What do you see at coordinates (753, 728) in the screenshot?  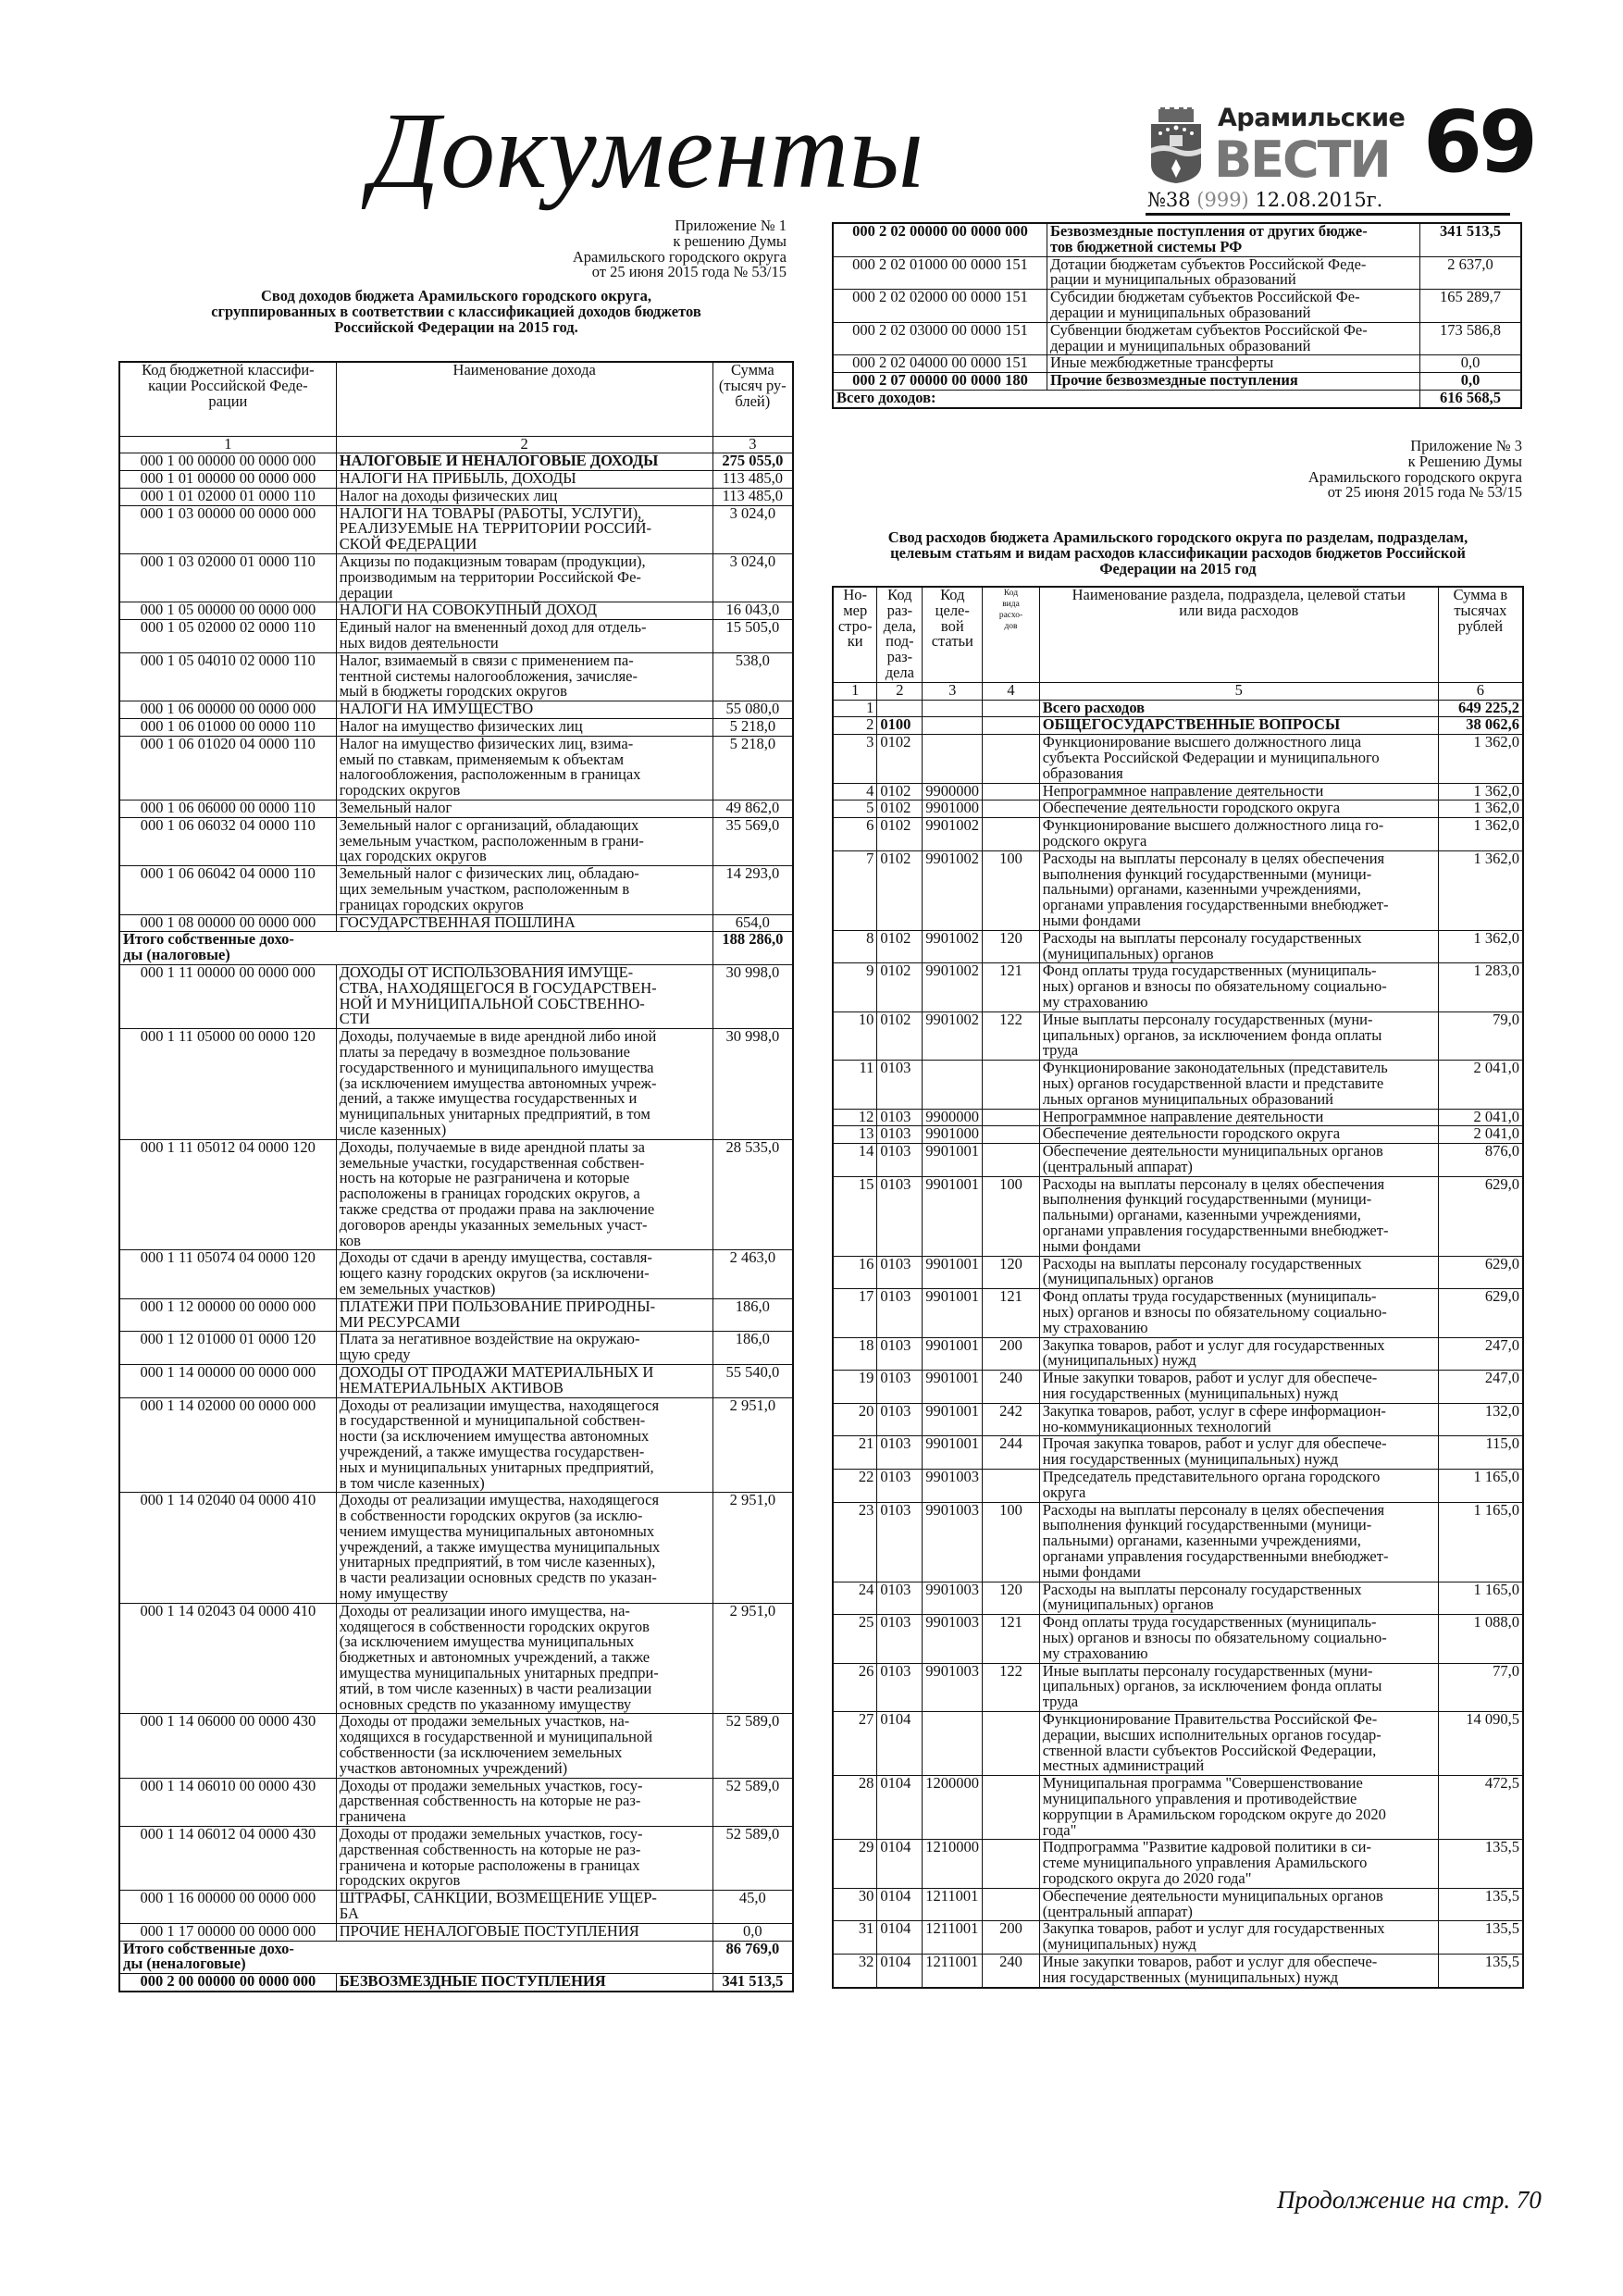 I see `income-sum: 5 218,0` at bounding box center [753, 728].